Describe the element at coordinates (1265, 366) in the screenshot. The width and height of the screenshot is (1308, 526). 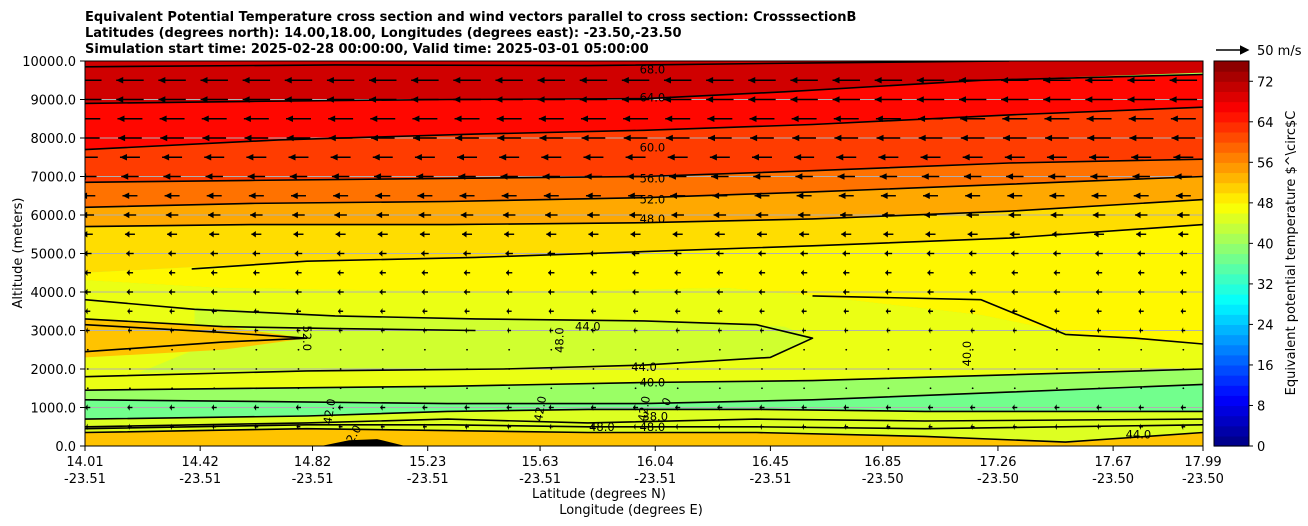
I see `colorbar-tick-label-2: 16` at that location.